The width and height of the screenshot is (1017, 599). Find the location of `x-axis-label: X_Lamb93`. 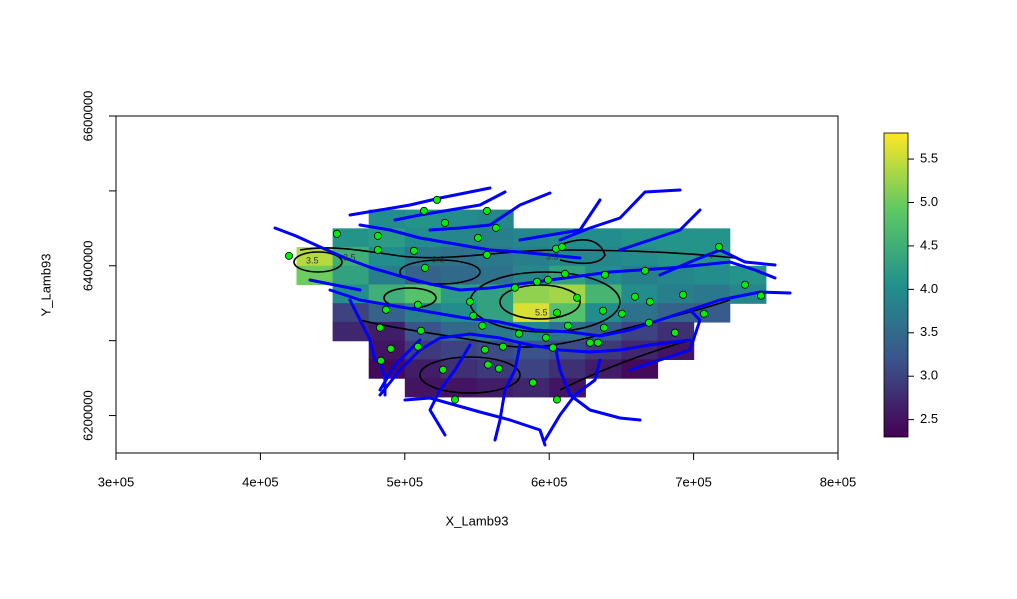

x-axis-label: X_Lamb93 is located at coordinates (477, 520).